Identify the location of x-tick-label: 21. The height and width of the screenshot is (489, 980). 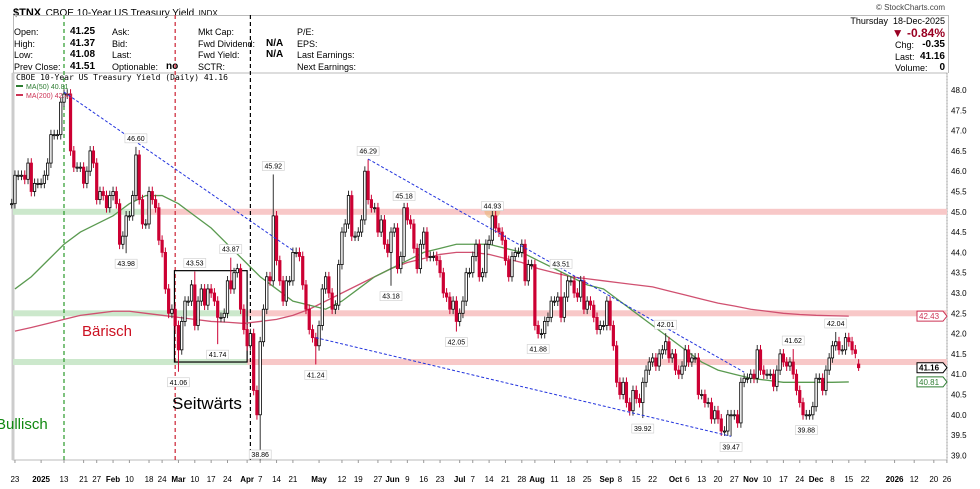
(292, 479).